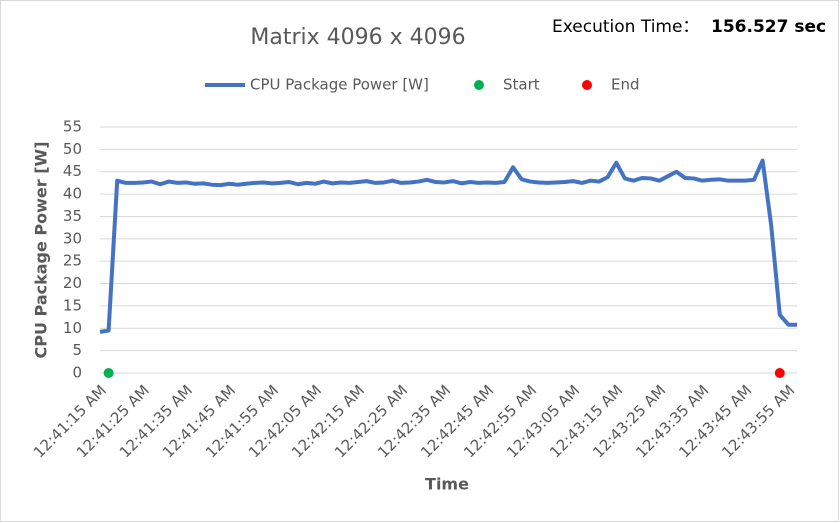 Image resolution: width=840 pixels, height=523 pixels. I want to click on legend-label: CPU Package Power [W], so click(339, 85).